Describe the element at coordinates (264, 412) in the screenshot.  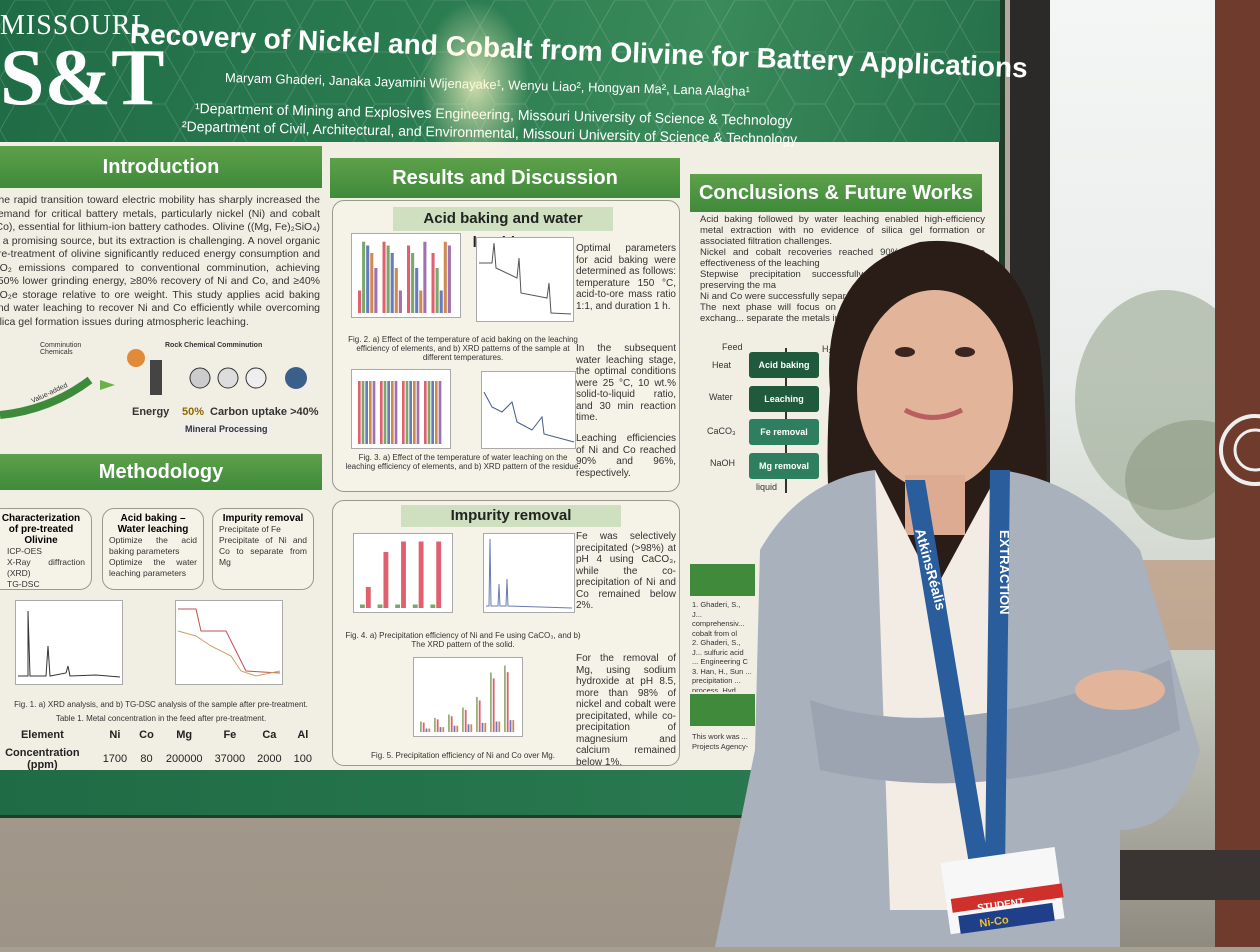
I see `carbon-uptake-label: Carbon uptake >40%` at that location.